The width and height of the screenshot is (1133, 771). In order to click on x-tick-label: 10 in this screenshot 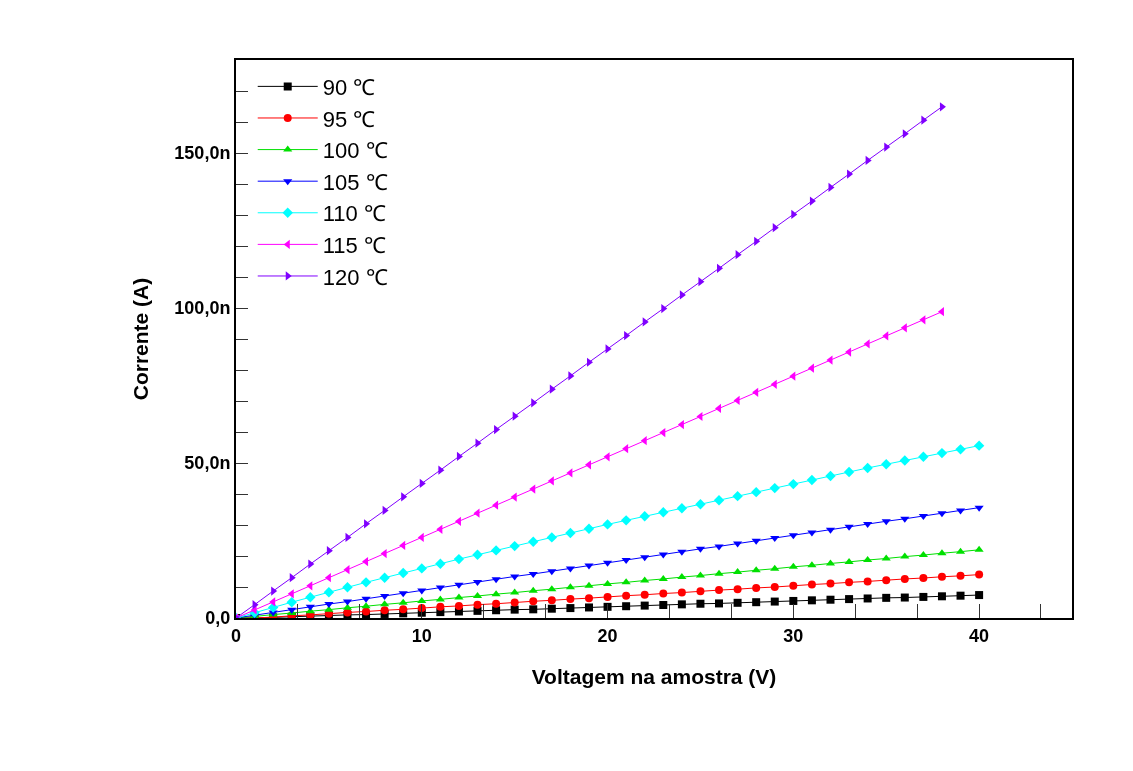, I will do `click(421, 635)`.